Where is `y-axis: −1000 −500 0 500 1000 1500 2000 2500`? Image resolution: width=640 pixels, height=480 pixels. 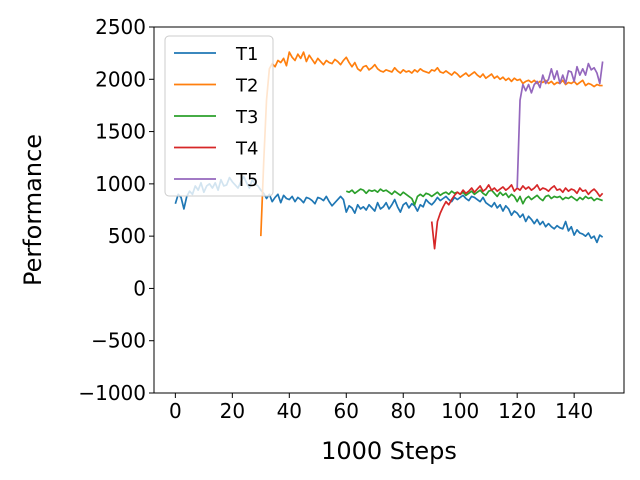 y-axis: −1000 −500 0 500 1000 1500 2000 2500 is located at coordinates (116, 210).